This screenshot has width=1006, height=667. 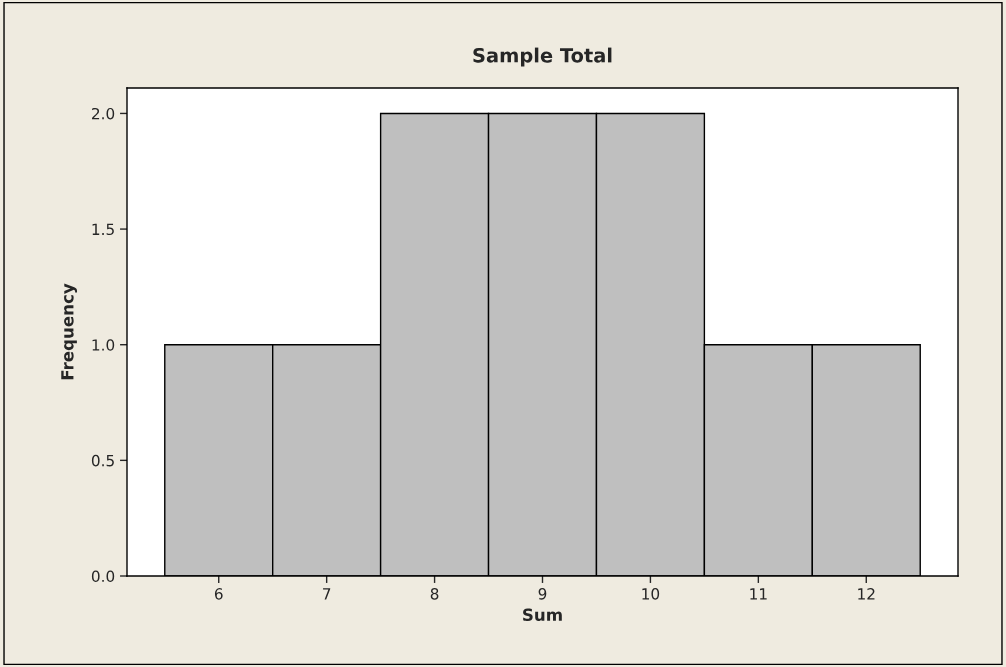 What do you see at coordinates (866, 594) in the screenshot?
I see `x-tick-label: 12` at bounding box center [866, 594].